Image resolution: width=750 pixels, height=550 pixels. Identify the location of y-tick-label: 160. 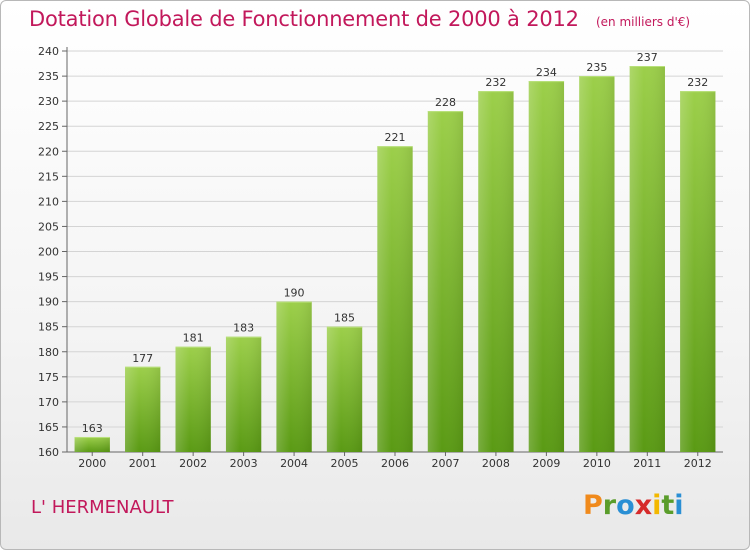
(48, 452).